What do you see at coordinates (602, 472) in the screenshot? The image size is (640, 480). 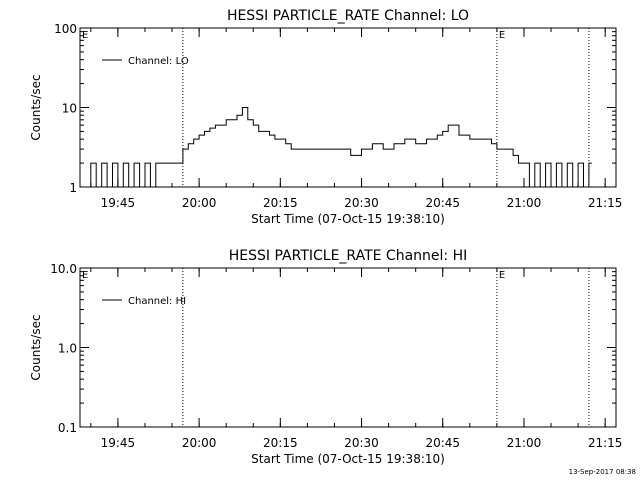 I see `footer-timestamp: 13-Sep-2017 08:38` at bounding box center [602, 472].